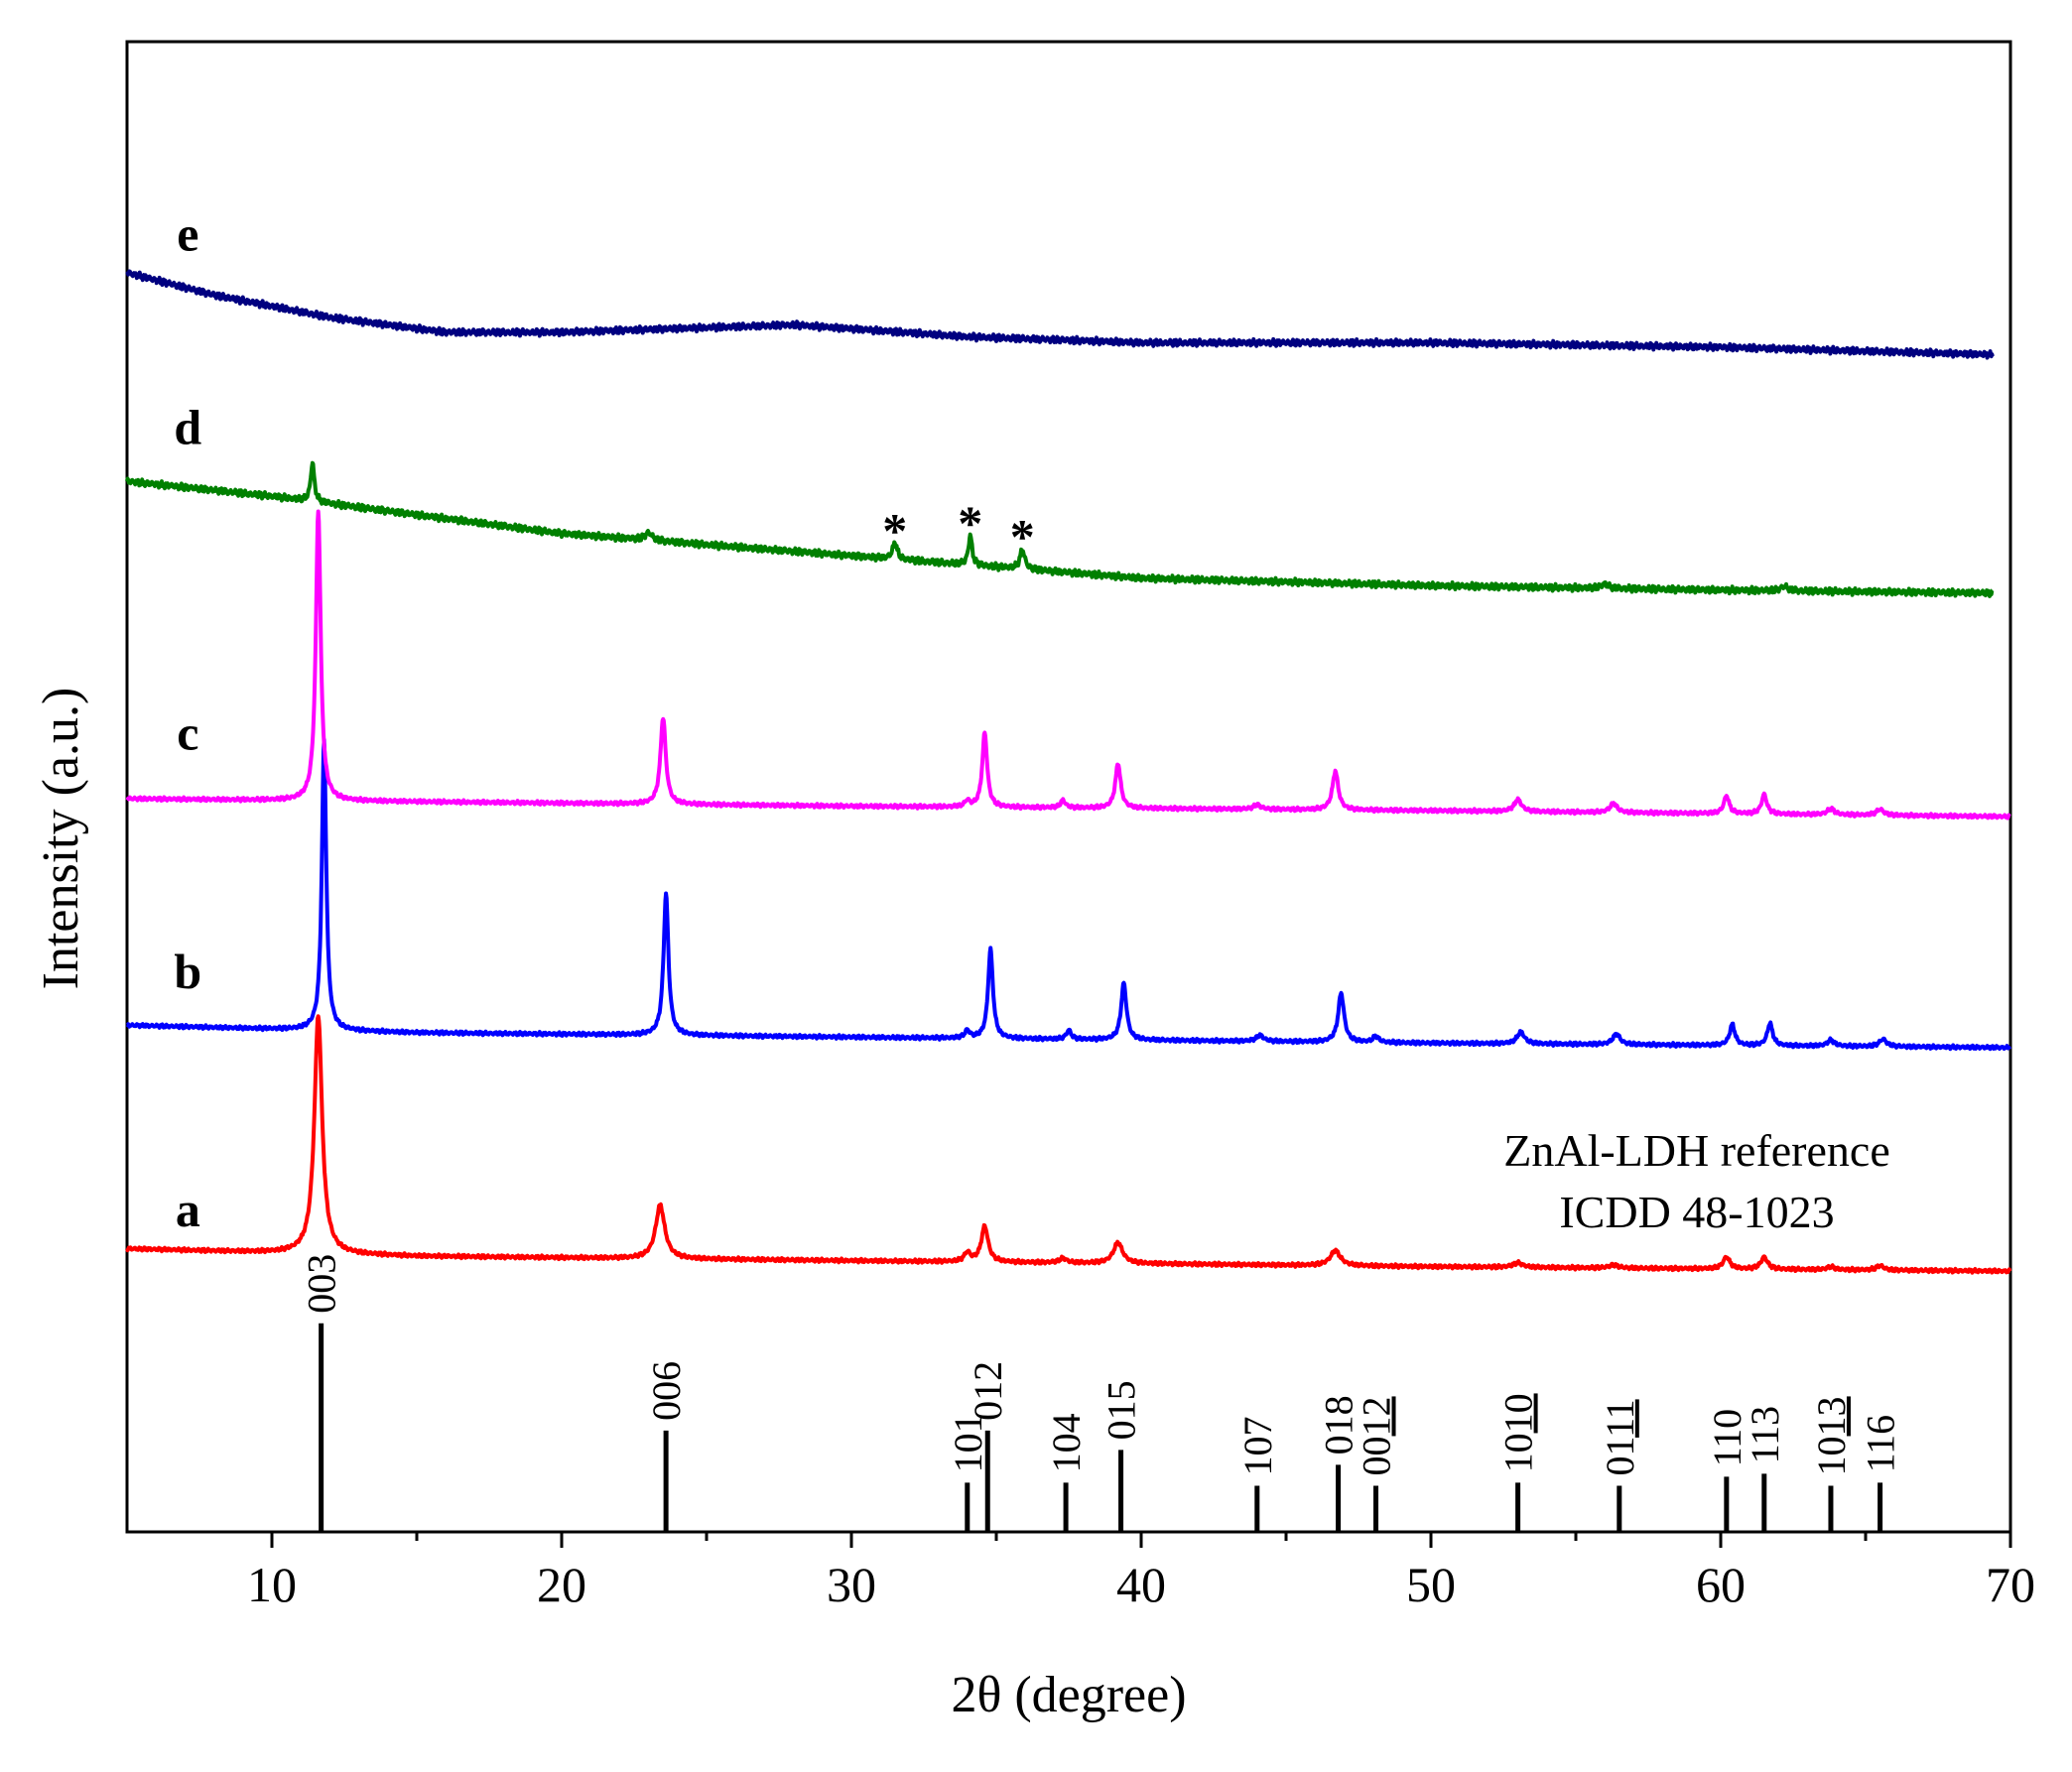 This screenshot has width=2072, height=1772. I want to click on x-axis-title: 2θ (degree), so click(1068, 1695).